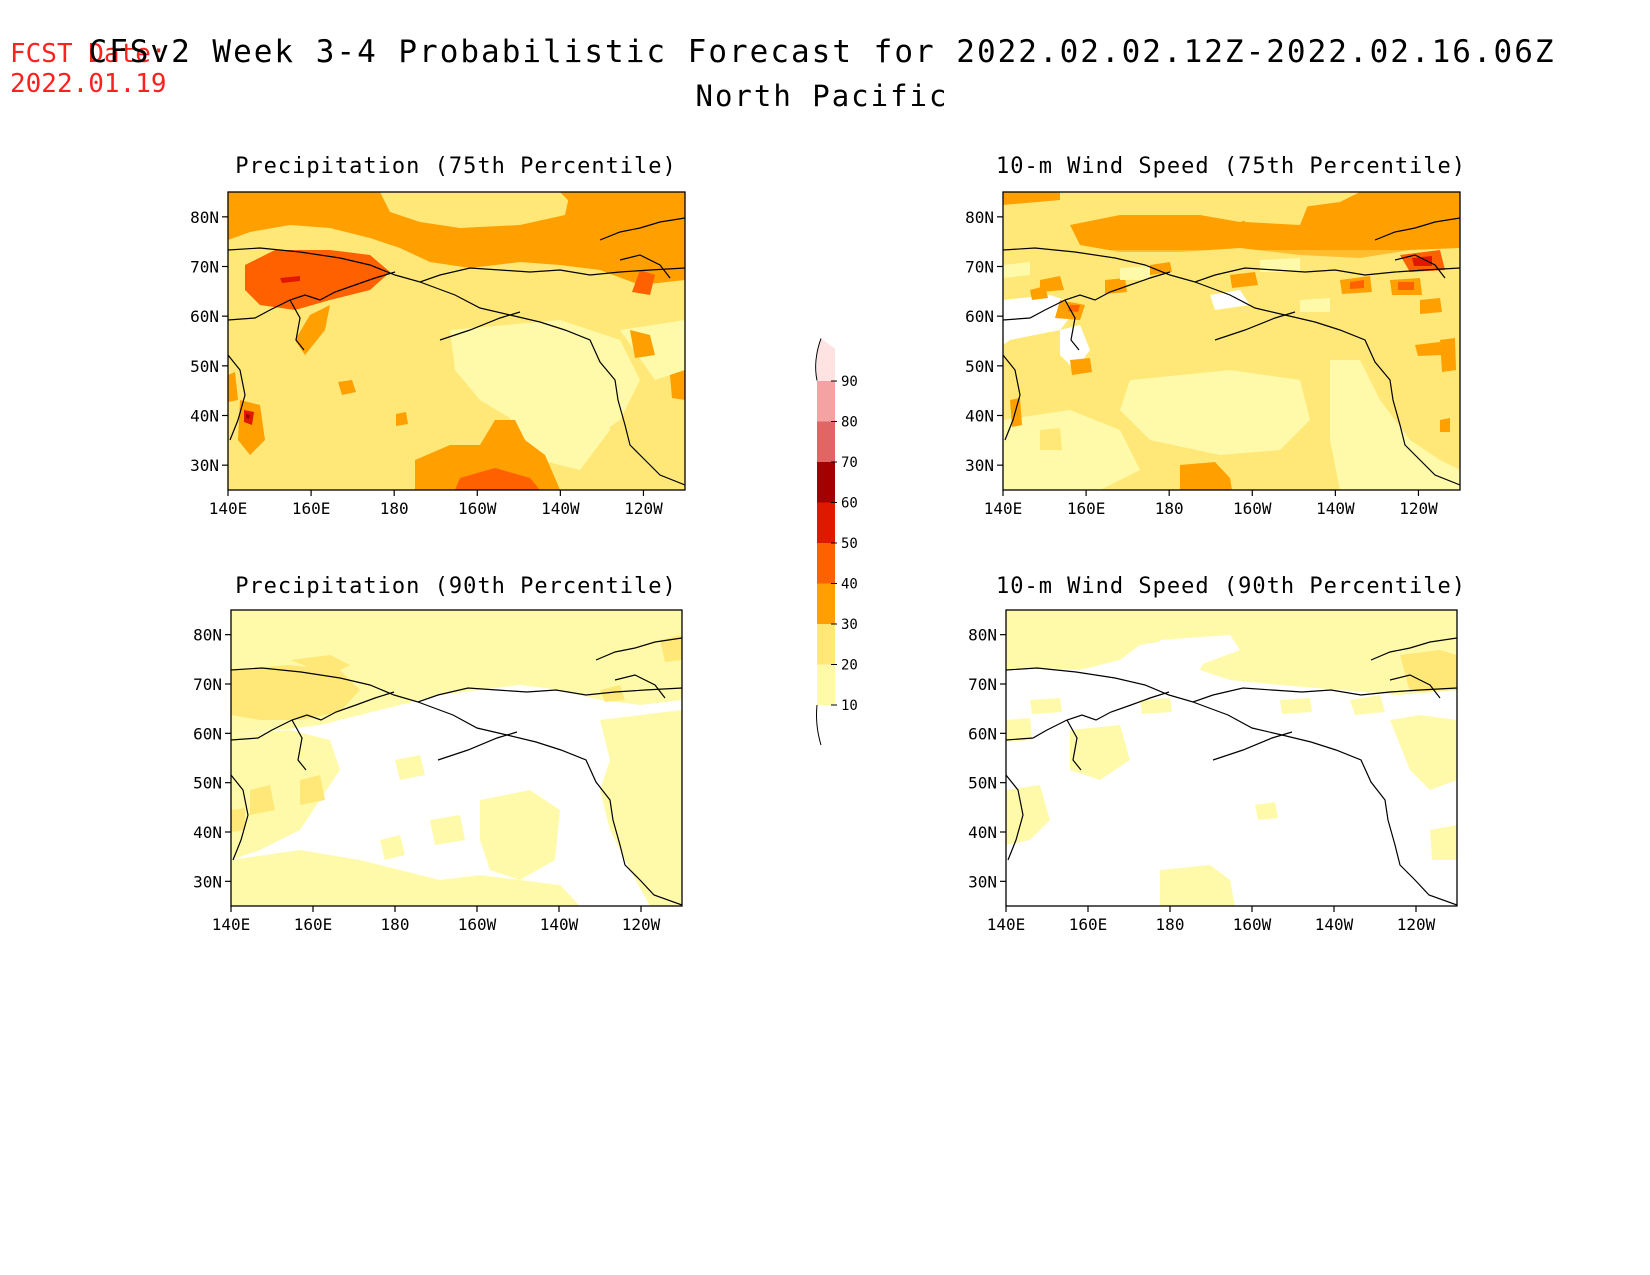 This screenshot has width=1650, height=1275. Describe the element at coordinates (818, 359) in the screenshot. I see `colorbar-top-arc` at that location.